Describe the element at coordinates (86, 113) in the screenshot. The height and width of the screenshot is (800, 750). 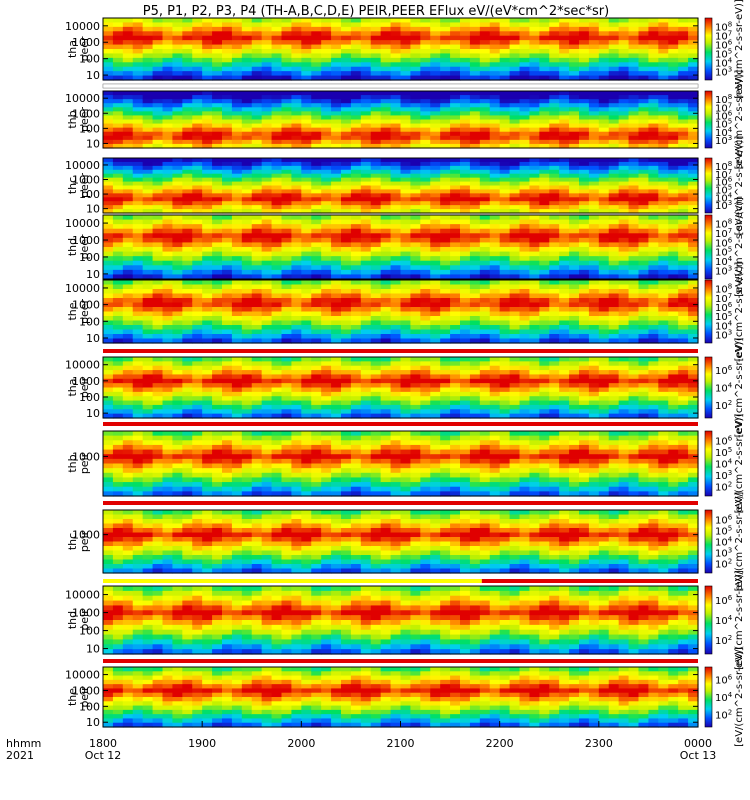
I see `y-tick-label: 1000` at that location.